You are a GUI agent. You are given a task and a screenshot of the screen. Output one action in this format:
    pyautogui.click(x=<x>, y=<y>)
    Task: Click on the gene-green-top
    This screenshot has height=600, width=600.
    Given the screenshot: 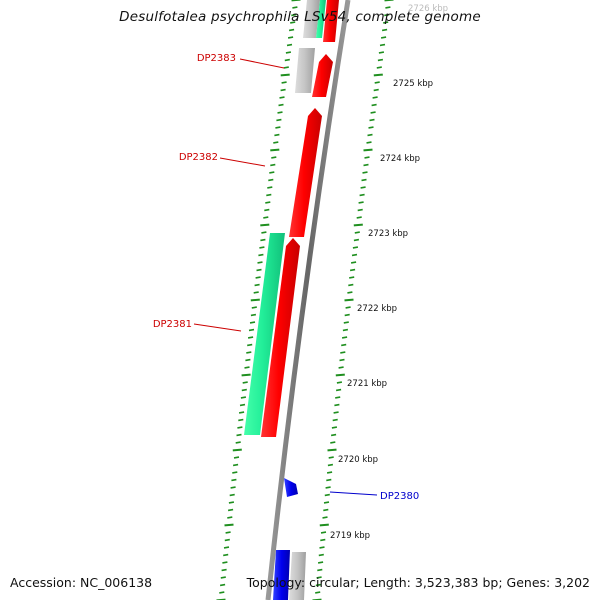 What is the action you would take?
    pyautogui.click(x=321, y=19)
    